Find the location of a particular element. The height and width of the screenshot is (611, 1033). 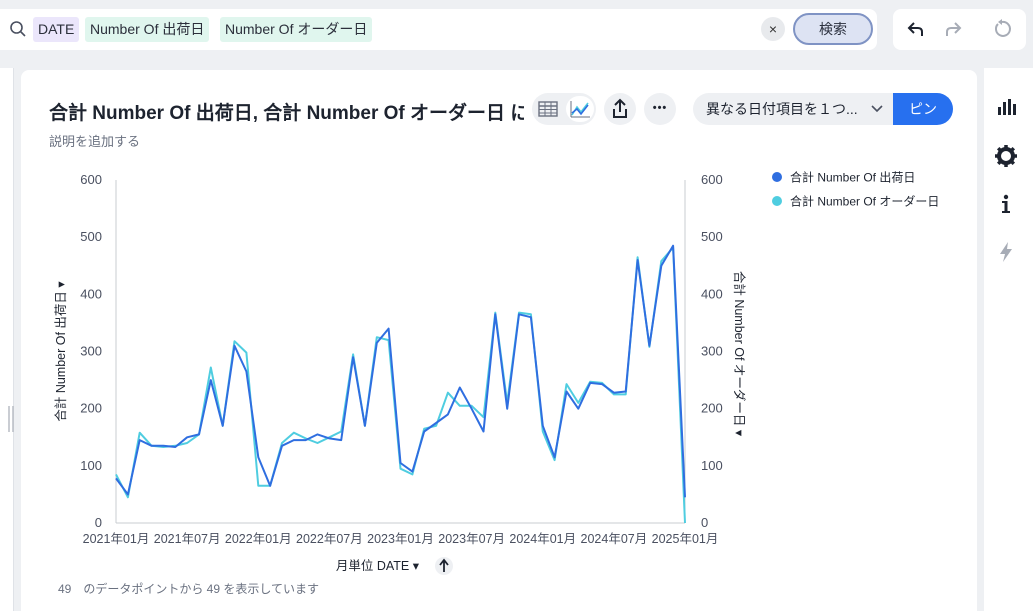

y-tick-label-right: 300 is located at coordinates (712, 351).